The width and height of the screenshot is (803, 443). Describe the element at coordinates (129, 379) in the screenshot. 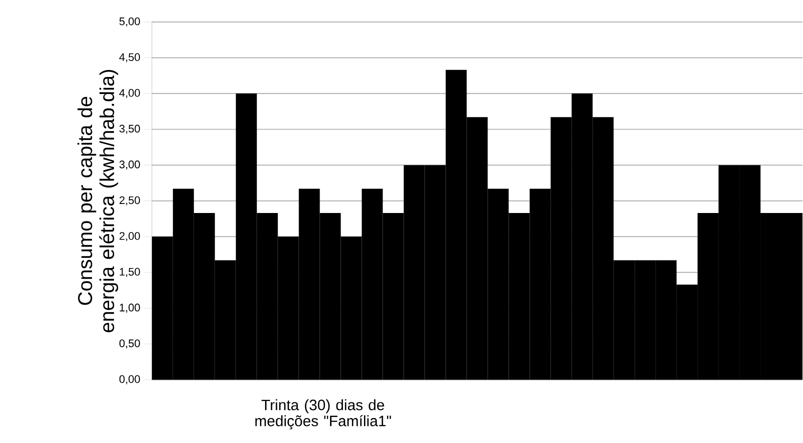

I see `y-tick-label: 0,00` at that location.